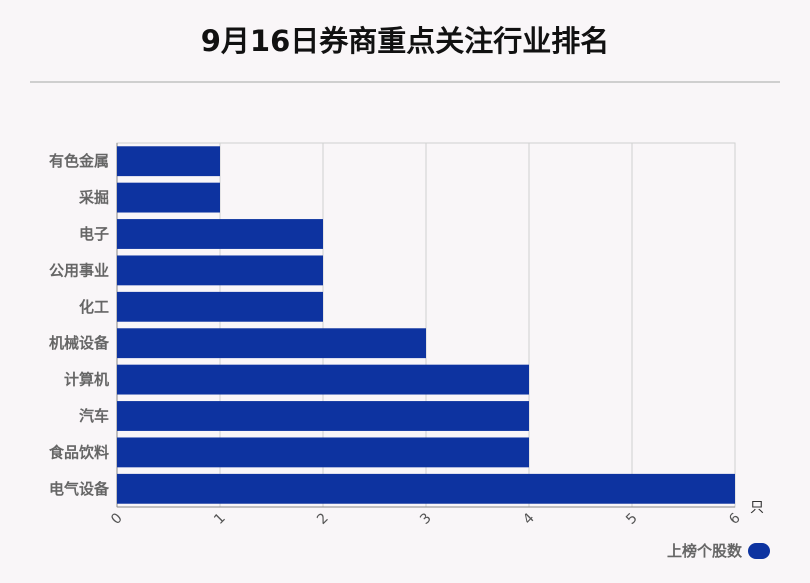 This screenshot has width=810, height=583. I want to click on category-label-9: 电气设备, so click(79, 489).